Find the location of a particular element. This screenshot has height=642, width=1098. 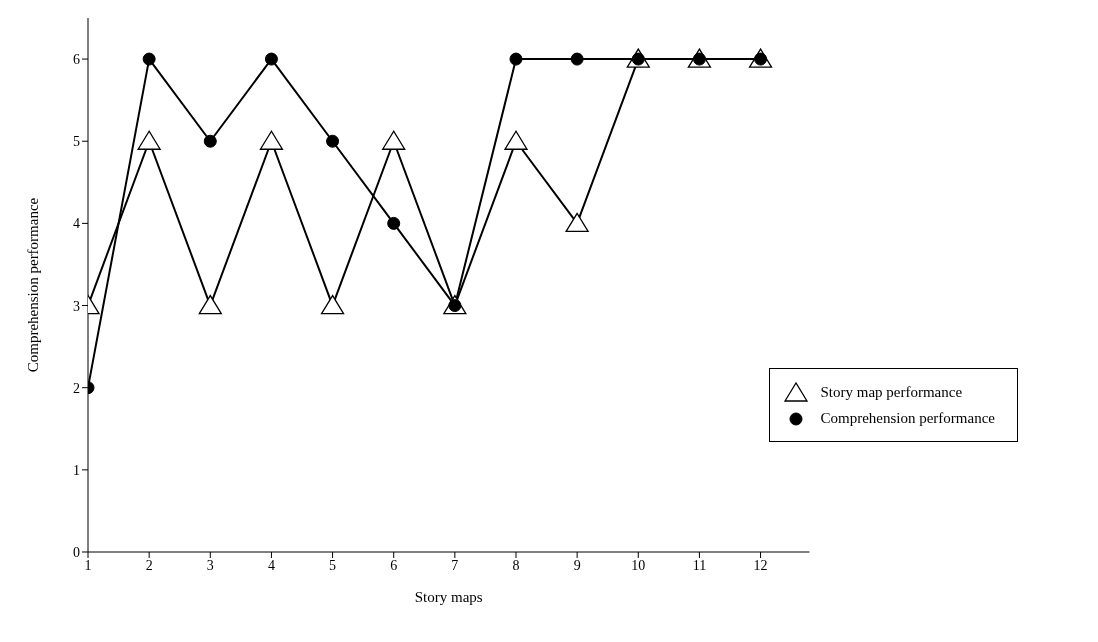

legend-label: Story map performance is located at coordinates (891, 392).